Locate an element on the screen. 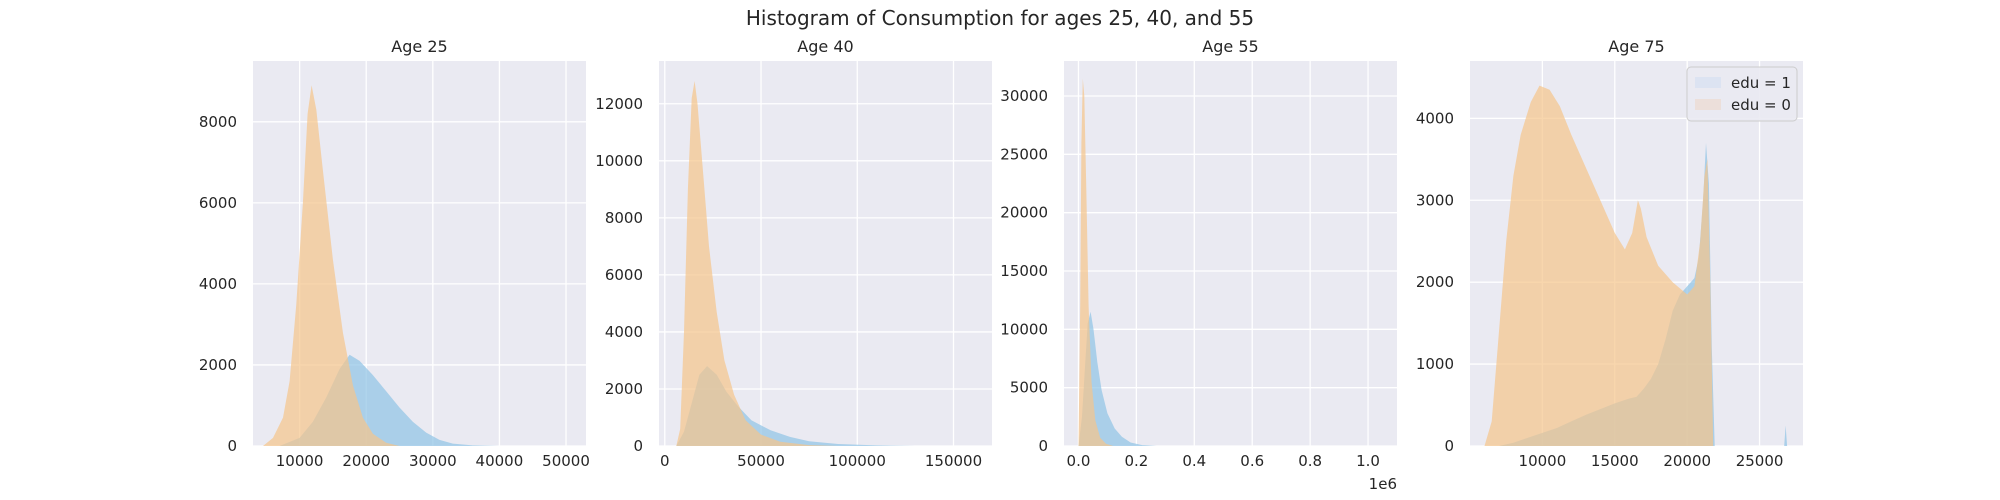 The image size is (2000, 500). panel-title: Age 55 is located at coordinates (1230, 46).